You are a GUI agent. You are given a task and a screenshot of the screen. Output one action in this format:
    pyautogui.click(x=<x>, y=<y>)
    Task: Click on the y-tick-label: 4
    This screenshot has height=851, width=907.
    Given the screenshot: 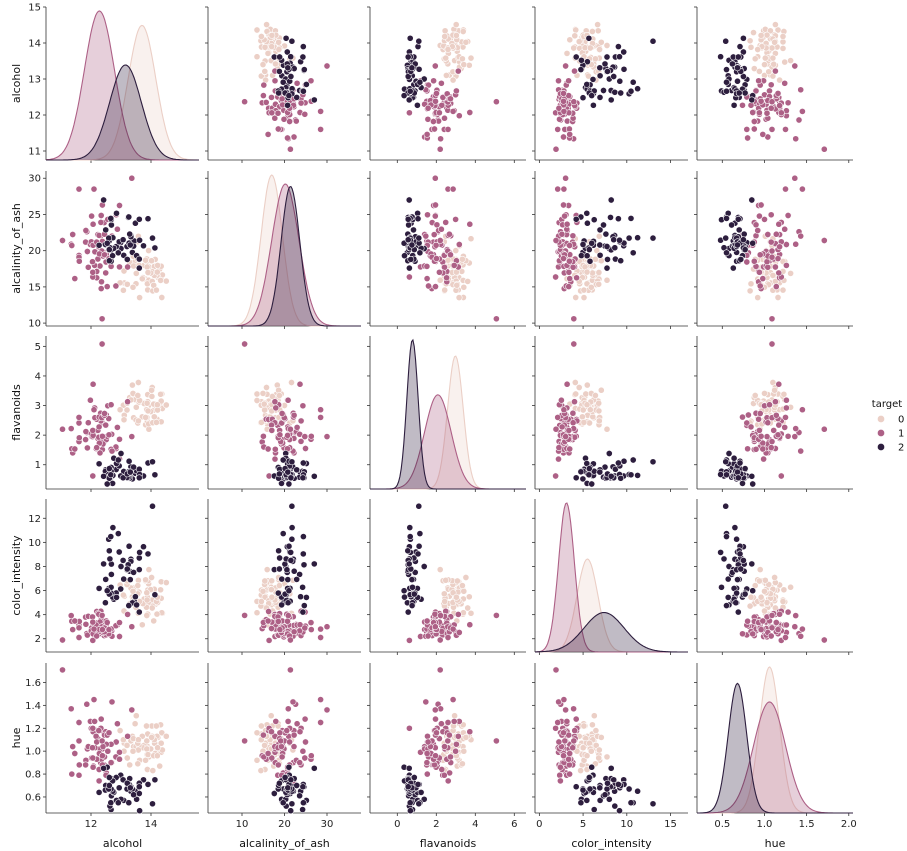 What is the action you would take?
    pyautogui.click(x=38, y=615)
    